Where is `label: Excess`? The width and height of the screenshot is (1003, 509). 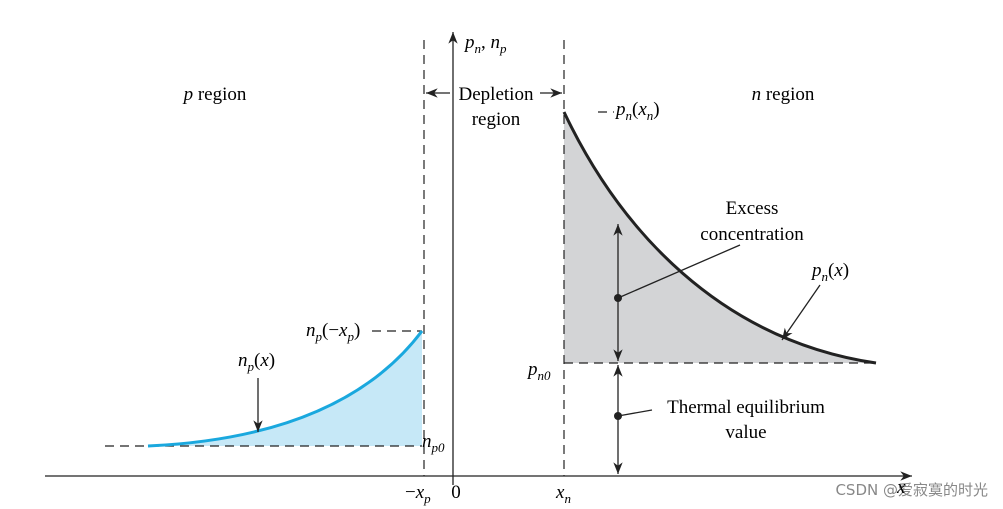
label: Excess is located at coordinates (752, 208).